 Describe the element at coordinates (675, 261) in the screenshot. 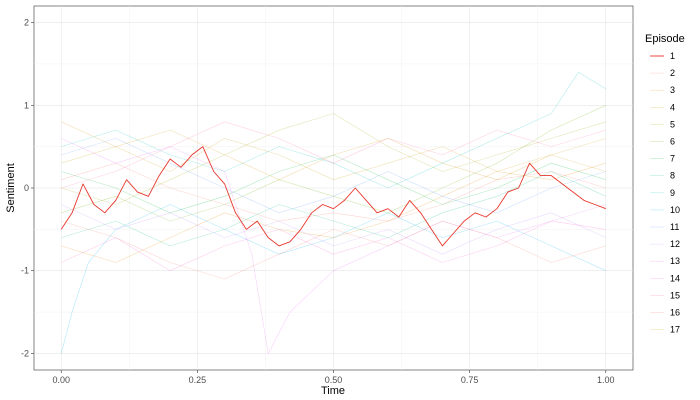

I see `legend-label-13: 13` at that location.